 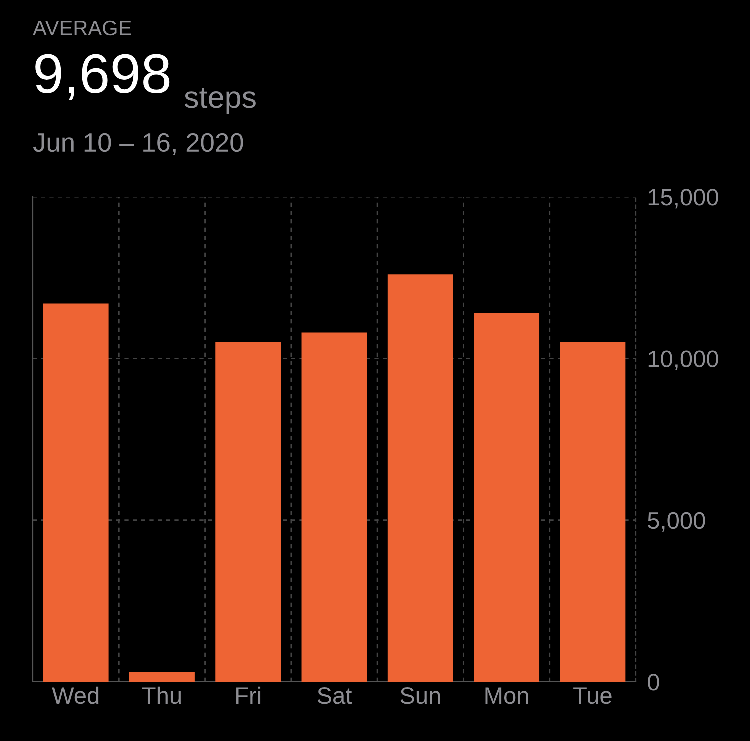 I want to click on x-tick-label: Sun, so click(x=420, y=695).